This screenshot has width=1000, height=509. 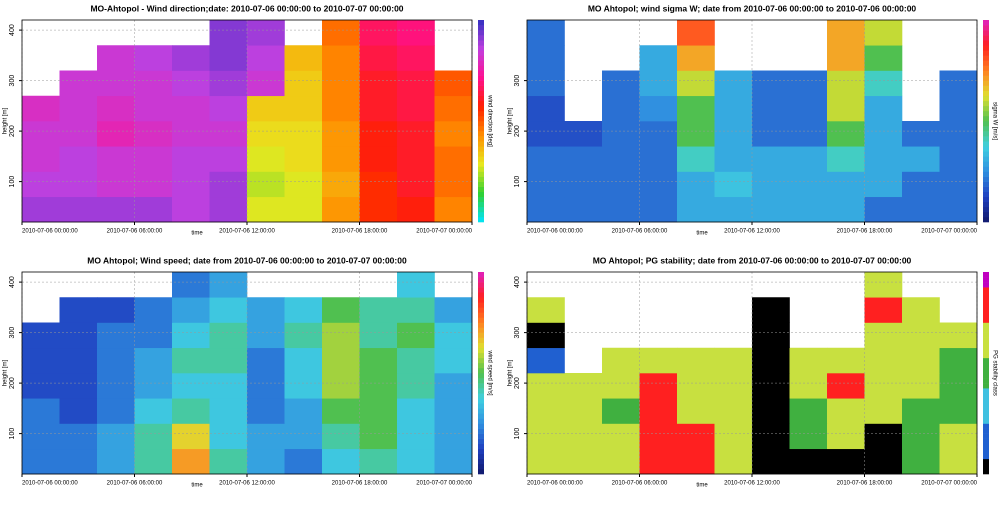 What do you see at coordinates (12, 30) in the screenshot?
I see `y-tick-label: 400` at bounding box center [12, 30].